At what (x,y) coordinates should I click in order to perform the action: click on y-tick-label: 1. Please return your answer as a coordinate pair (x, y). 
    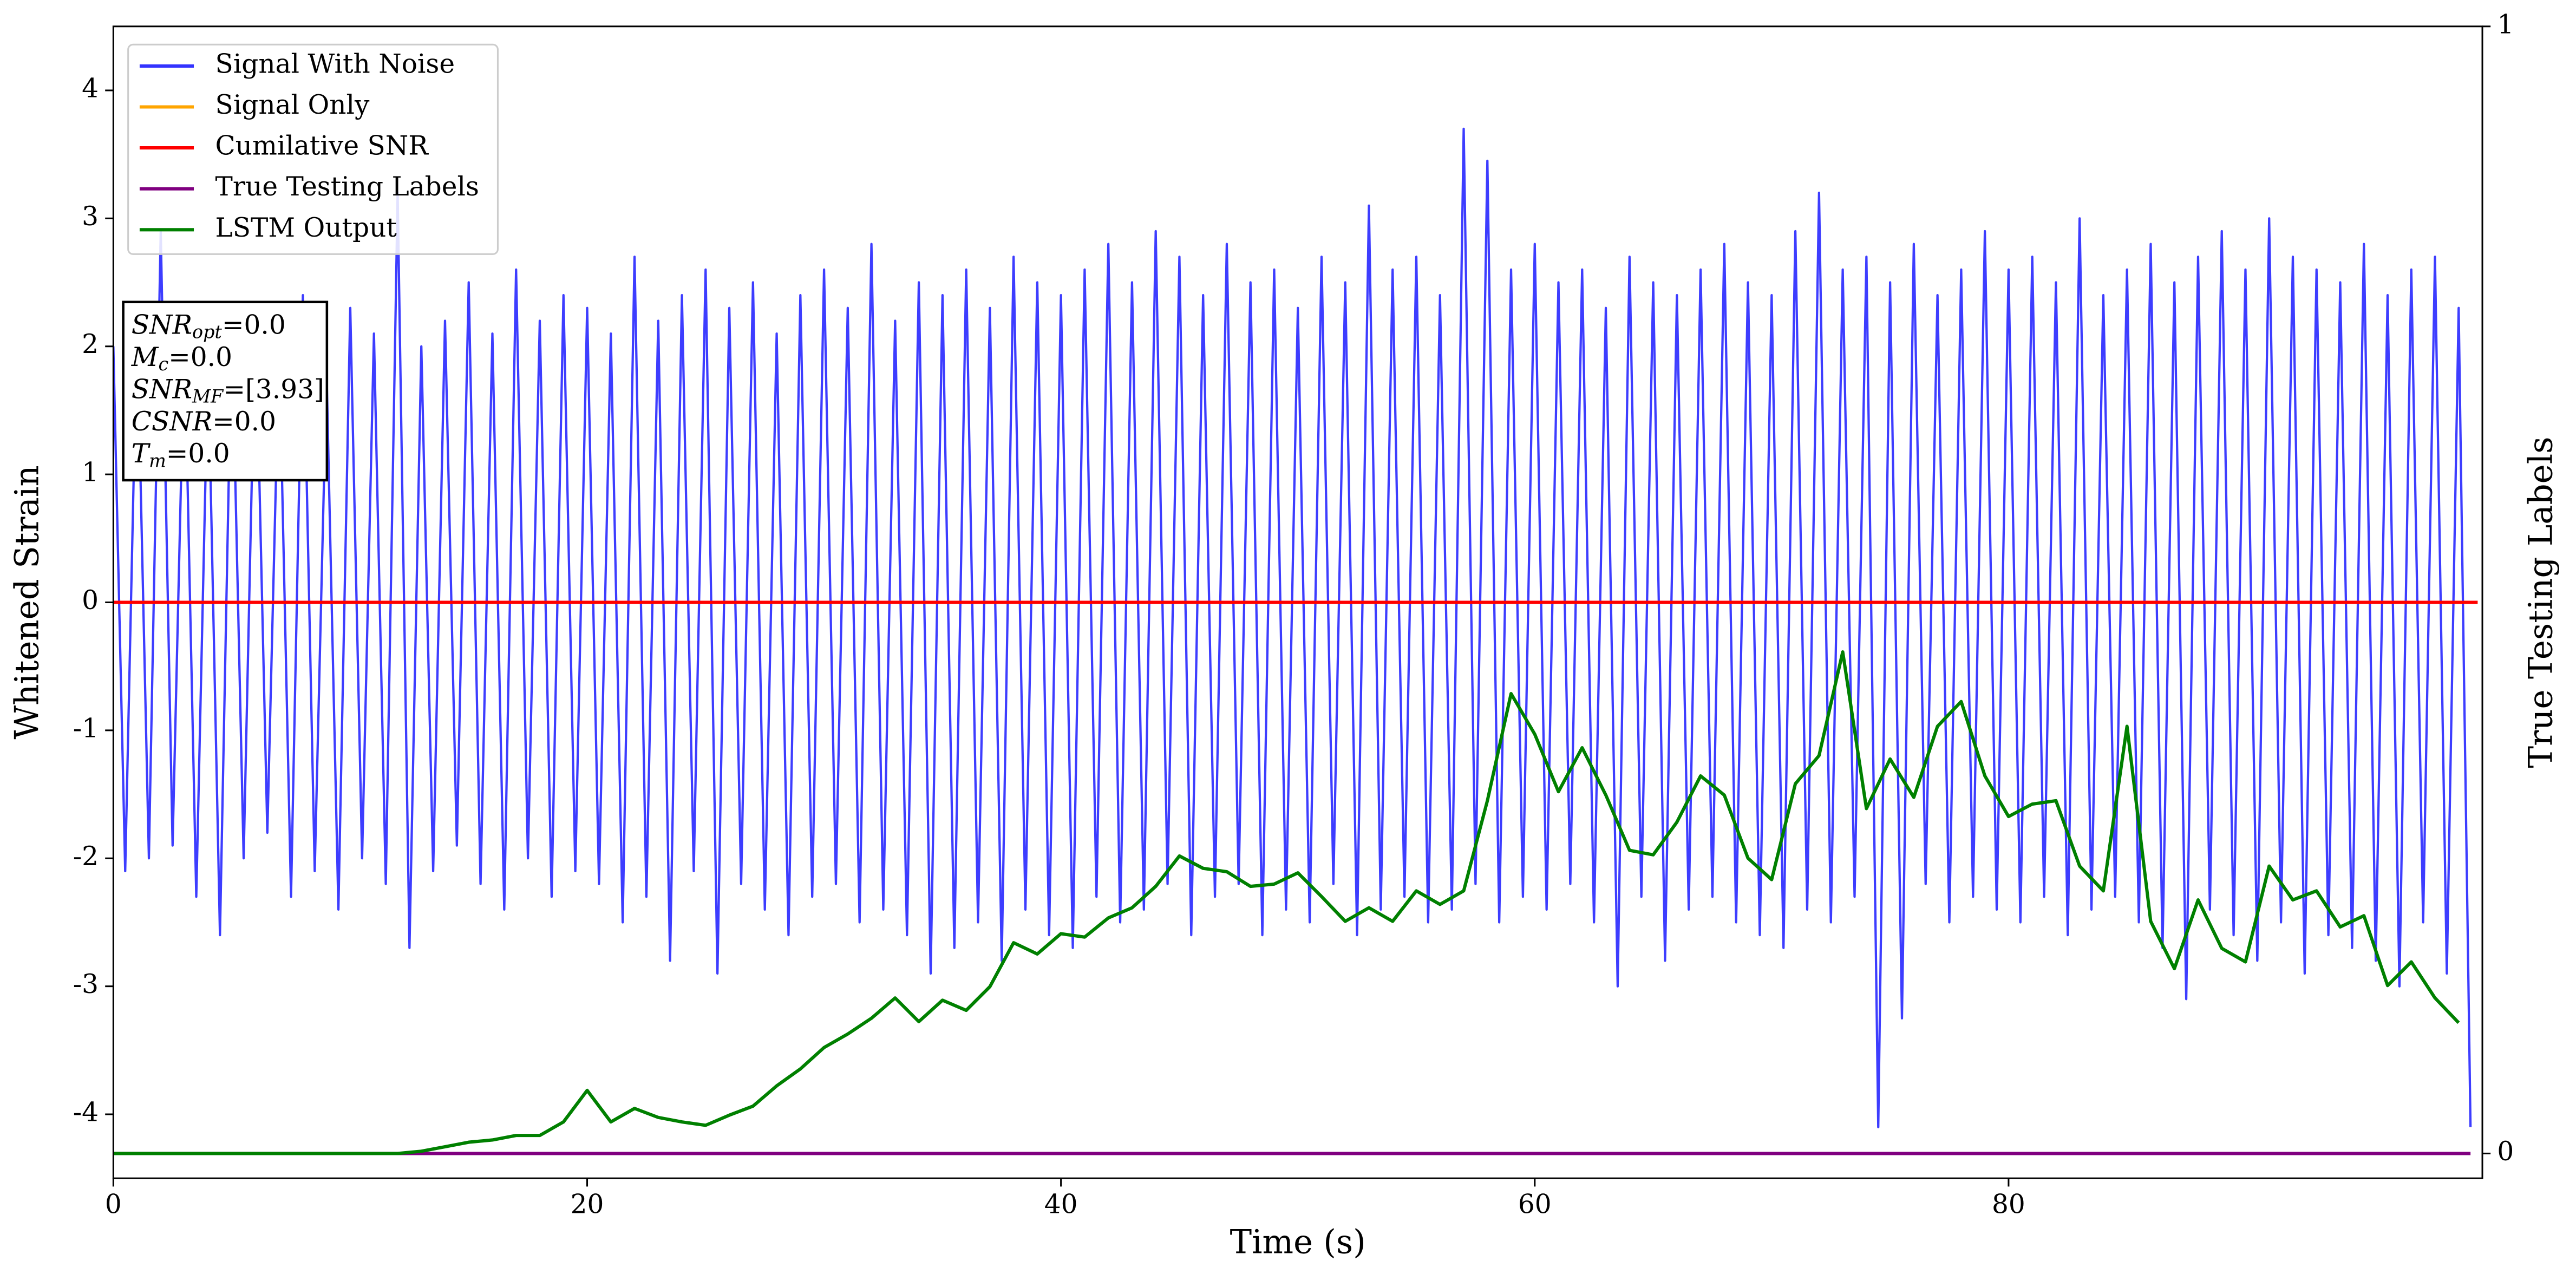
    Looking at the image, I should click on (90, 473).